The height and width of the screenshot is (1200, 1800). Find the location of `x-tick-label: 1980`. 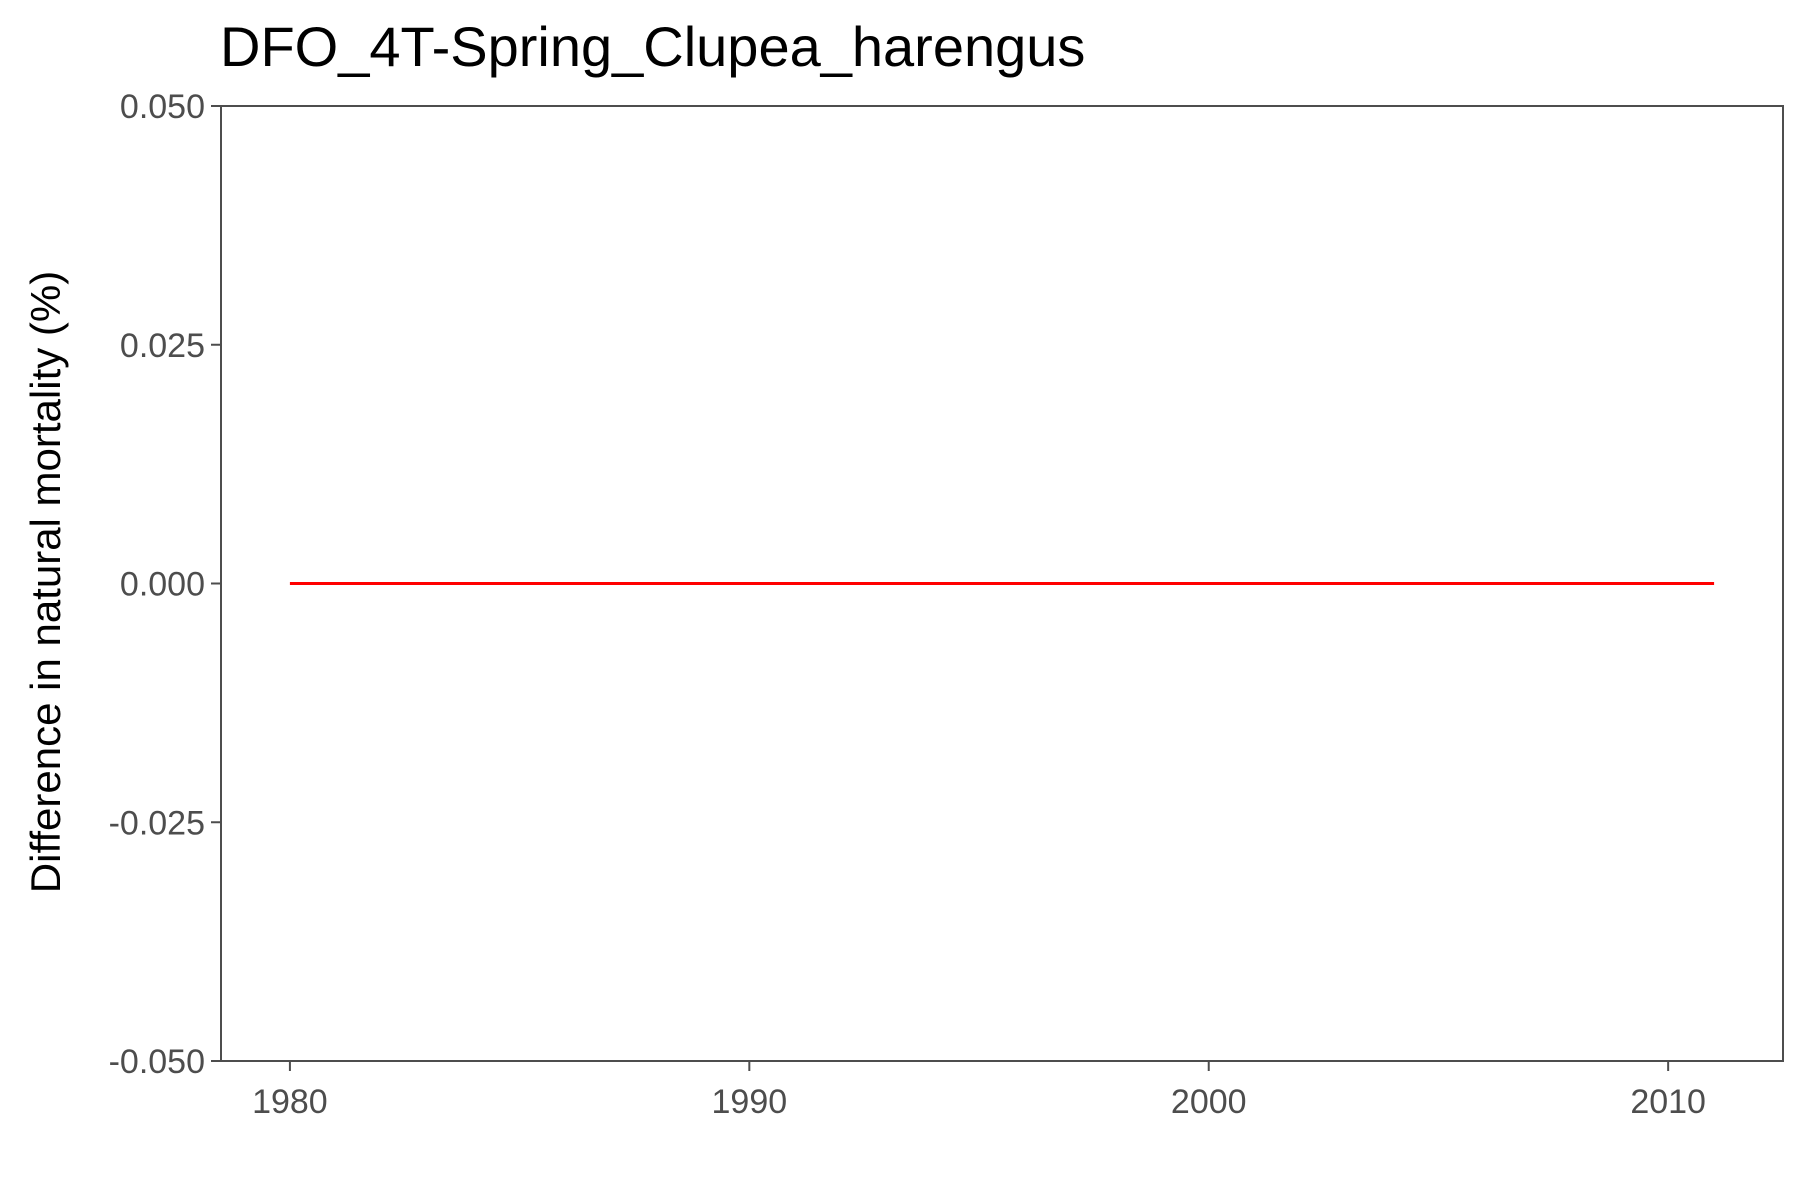

x-tick-label: 1980 is located at coordinates (290, 1102).